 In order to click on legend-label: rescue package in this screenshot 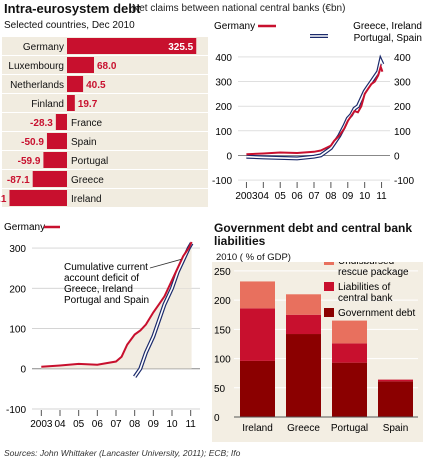, I will do `click(373, 272)`.